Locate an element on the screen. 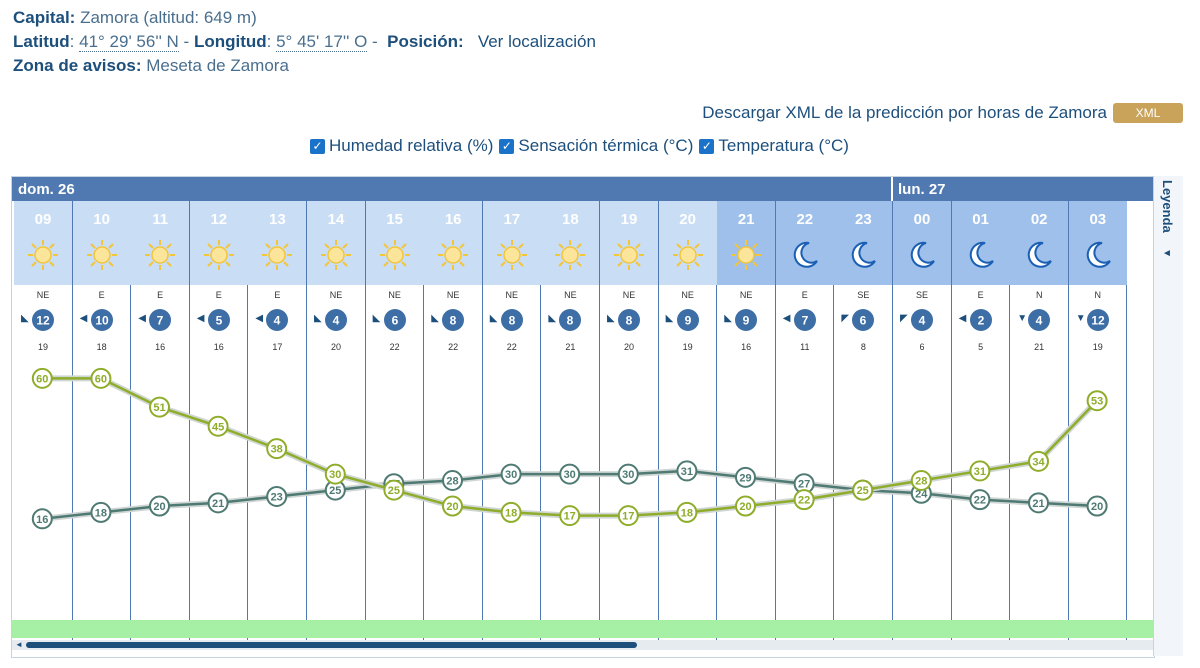 The width and height of the screenshot is (1200, 668). temperature-point: 29 is located at coordinates (745, 477).